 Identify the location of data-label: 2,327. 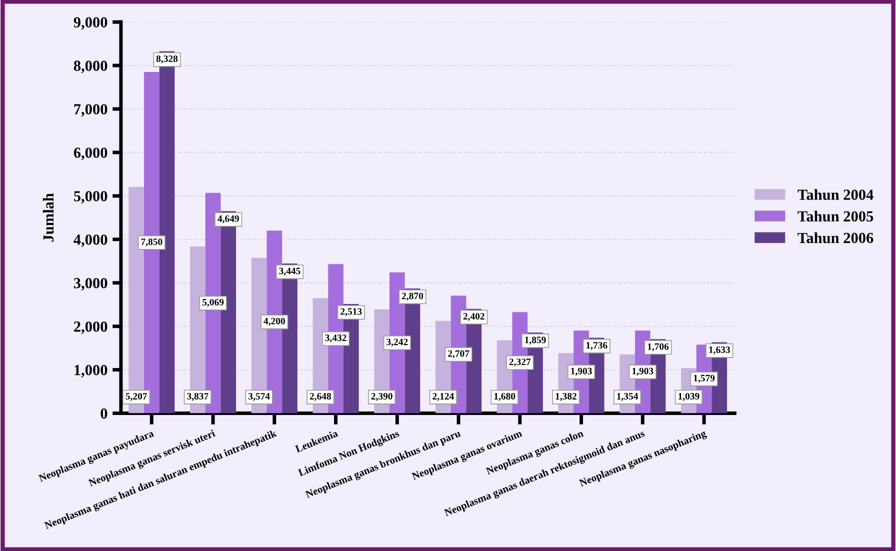
(520, 362).